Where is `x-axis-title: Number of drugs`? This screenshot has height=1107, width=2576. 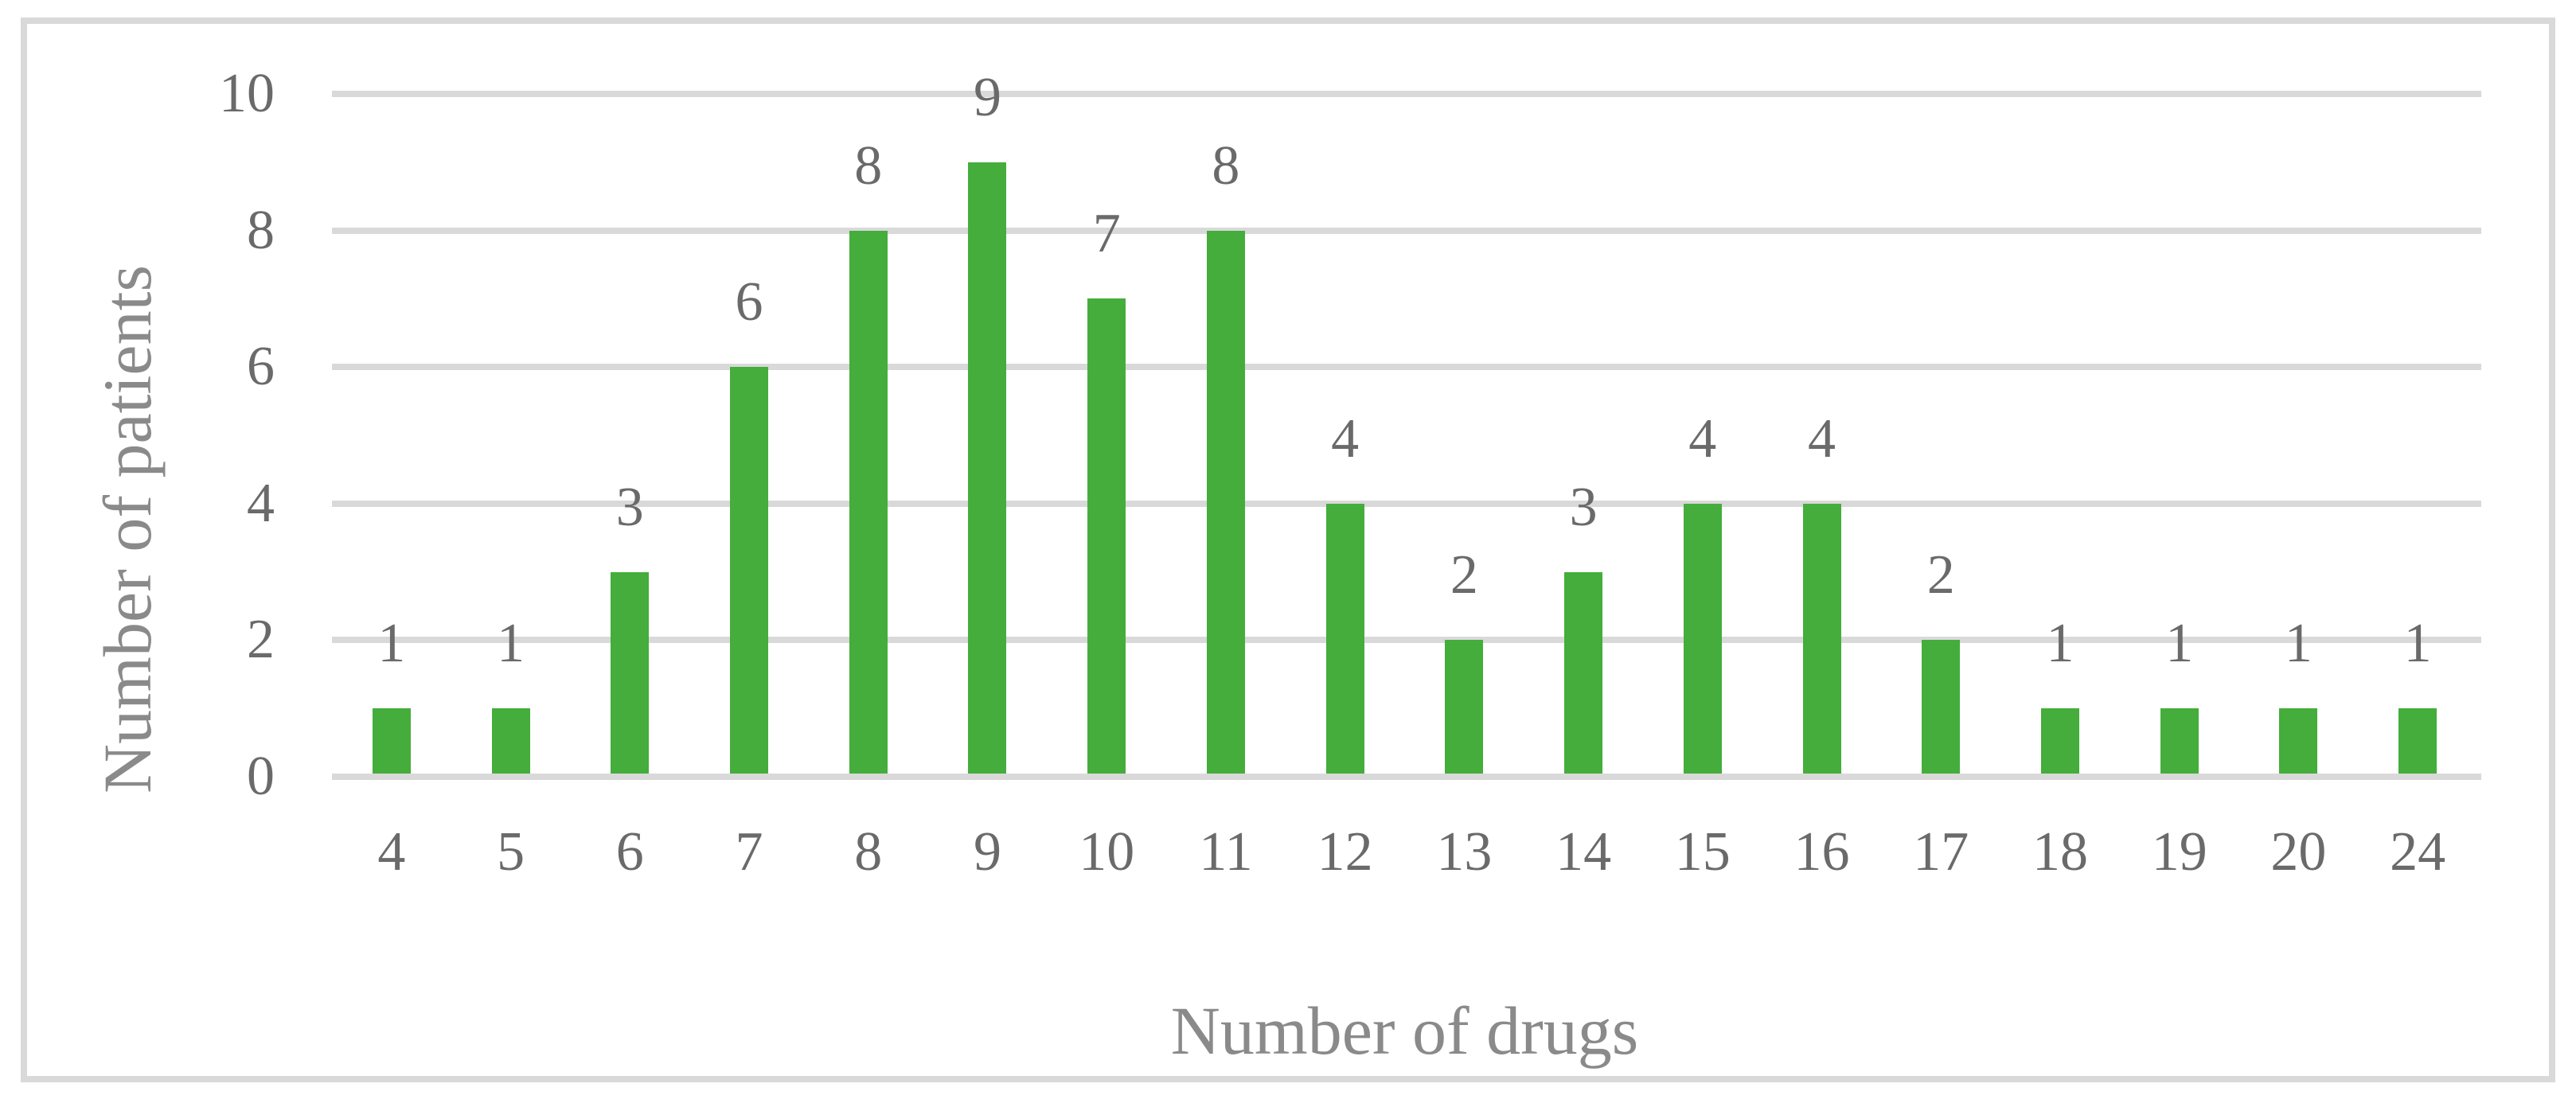
x-axis-title: Number of drugs is located at coordinates (1404, 1030).